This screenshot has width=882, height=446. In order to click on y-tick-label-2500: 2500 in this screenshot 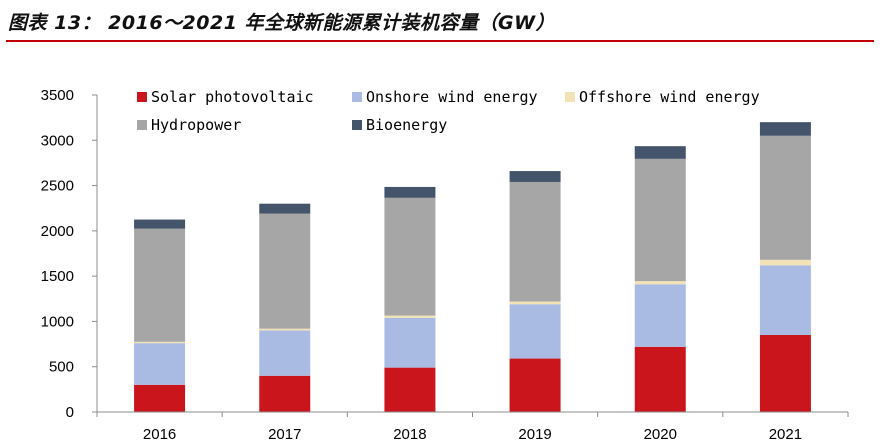, I will do `click(57, 186)`.